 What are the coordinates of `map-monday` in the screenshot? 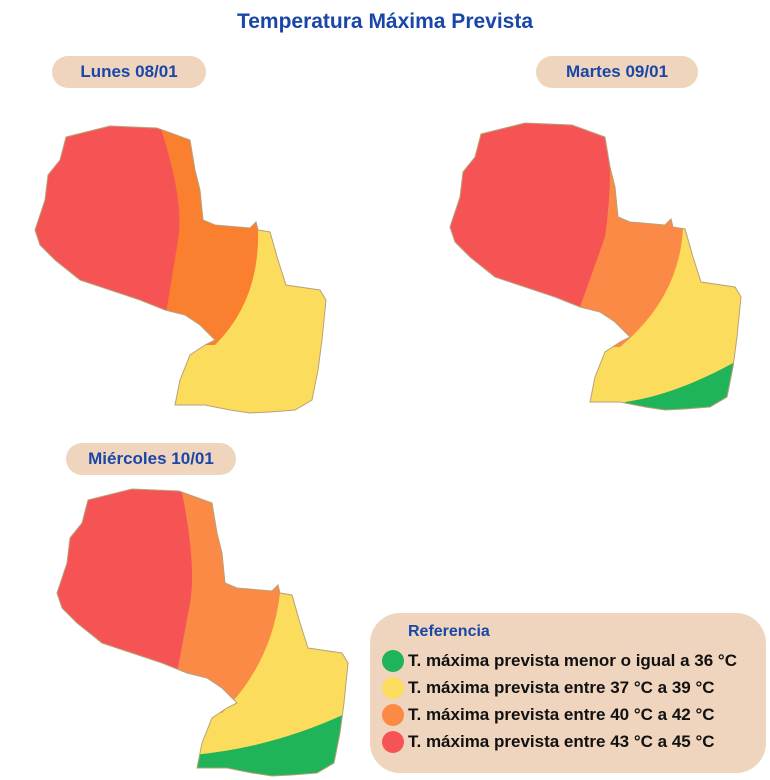 It's located at (180, 269).